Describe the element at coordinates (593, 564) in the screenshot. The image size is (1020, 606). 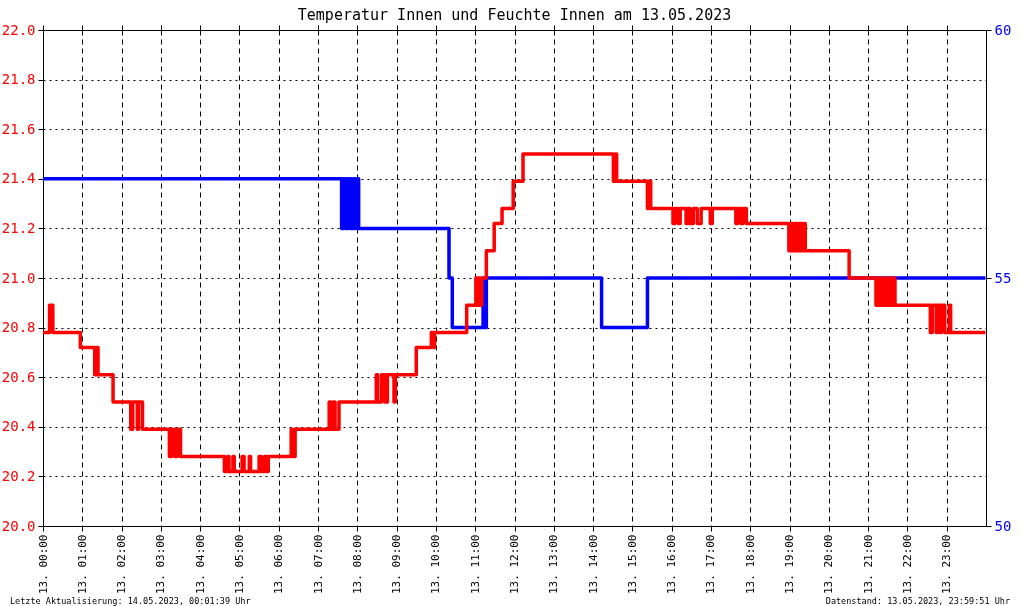
I see `x-tick-label: 13. 14:00` at that location.